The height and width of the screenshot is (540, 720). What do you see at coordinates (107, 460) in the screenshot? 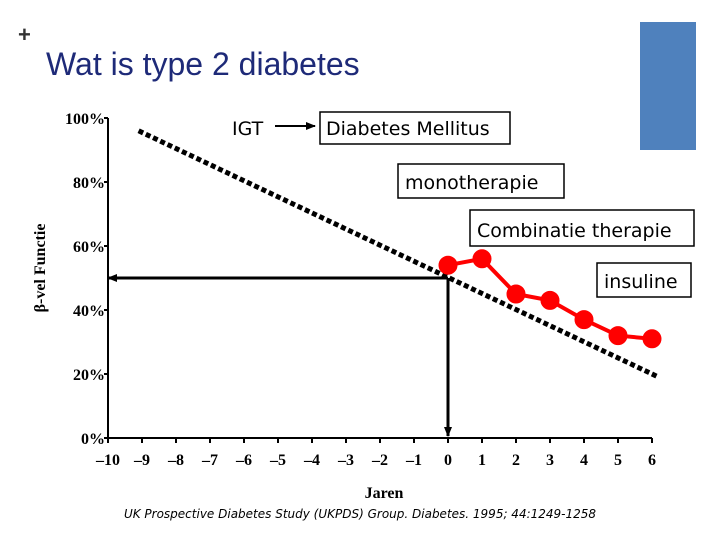
I see `x-tick-label: –10` at bounding box center [107, 460].